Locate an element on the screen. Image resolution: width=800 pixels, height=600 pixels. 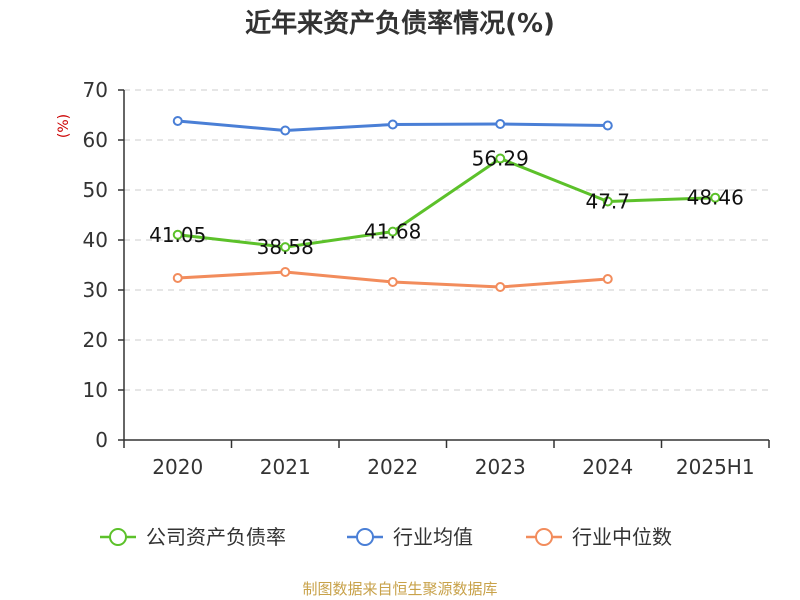
legend: 公司资产负债率 行业均值 行业中位数 is located at coordinates (386, 537).